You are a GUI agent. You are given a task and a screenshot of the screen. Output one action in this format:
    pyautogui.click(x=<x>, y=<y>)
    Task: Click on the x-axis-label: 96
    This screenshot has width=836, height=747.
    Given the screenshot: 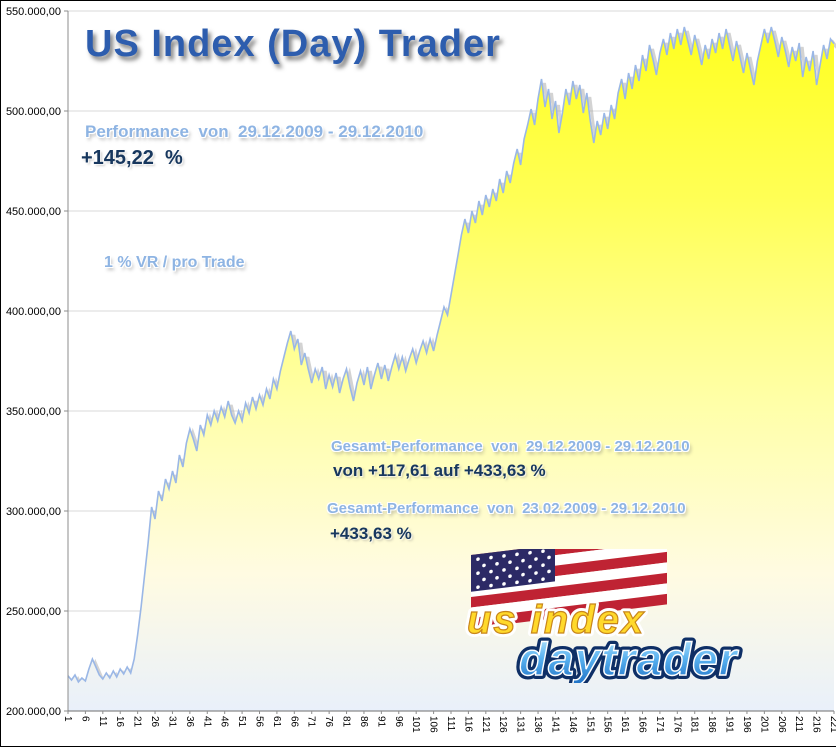 What is the action you would take?
    pyautogui.click(x=398, y=722)
    